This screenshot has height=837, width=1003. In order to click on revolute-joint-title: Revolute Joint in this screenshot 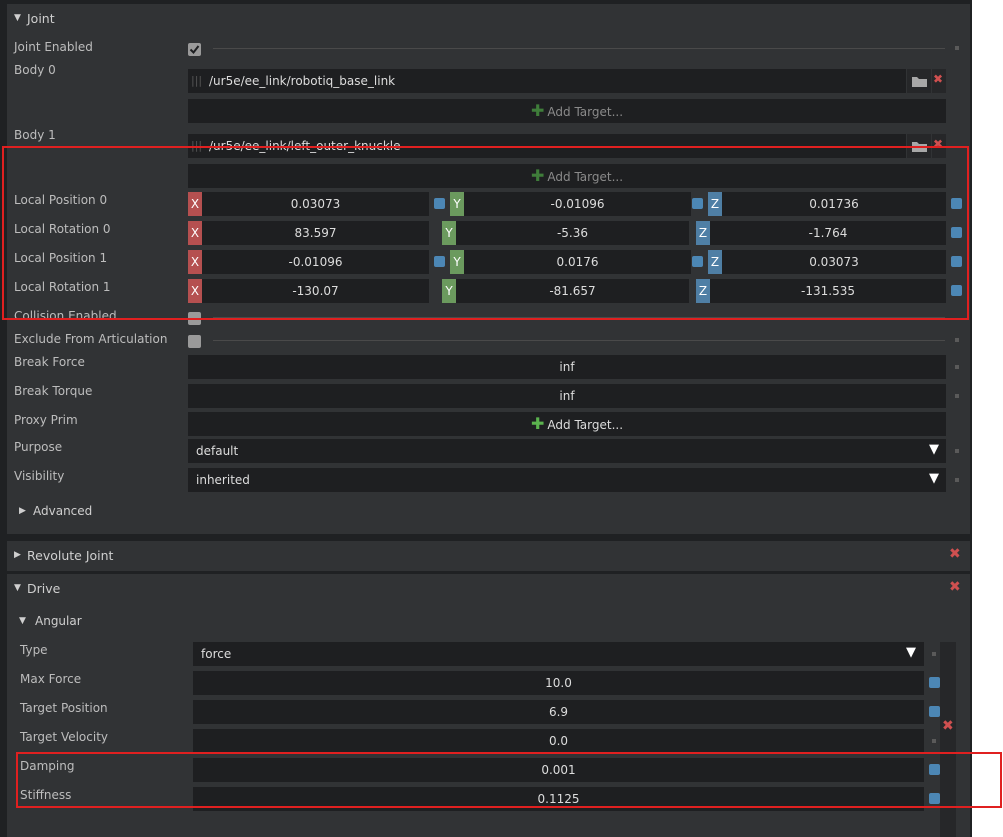, I will do `click(70, 555)`.